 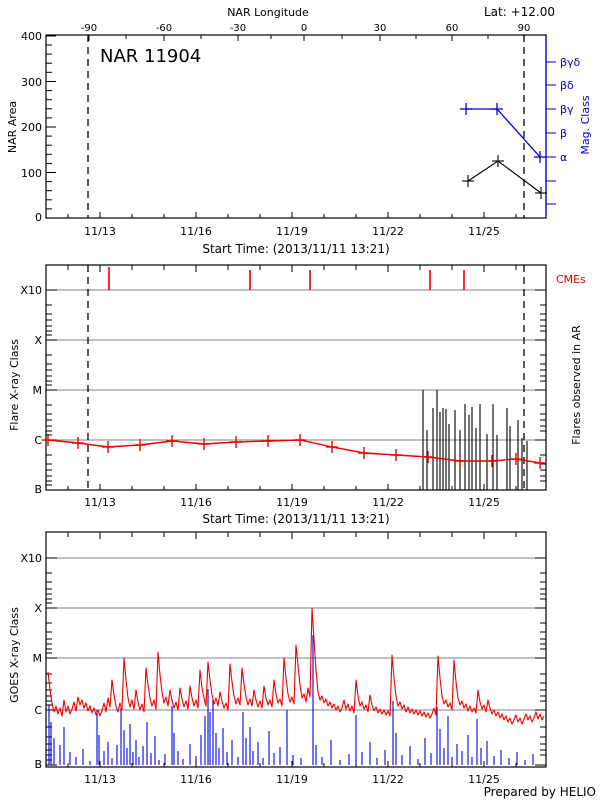 I want to click on top-axis-title: NAR Longitude, so click(x=268, y=12).